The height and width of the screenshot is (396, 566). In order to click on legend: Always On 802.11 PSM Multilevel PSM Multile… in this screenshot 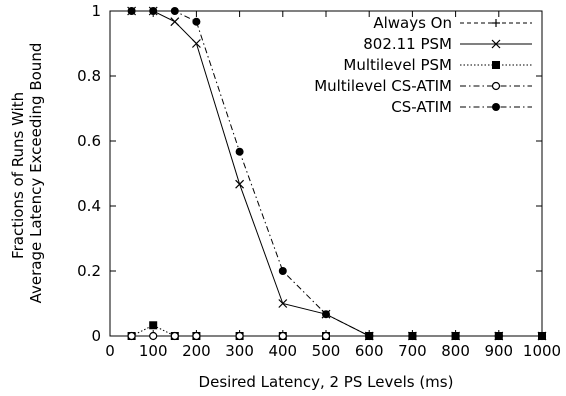, I will do `click(423, 65)`.